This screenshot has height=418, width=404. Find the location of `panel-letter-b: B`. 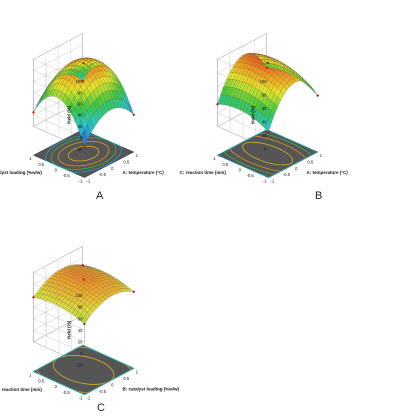

panel-letter-b: B is located at coordinates (319, 196).